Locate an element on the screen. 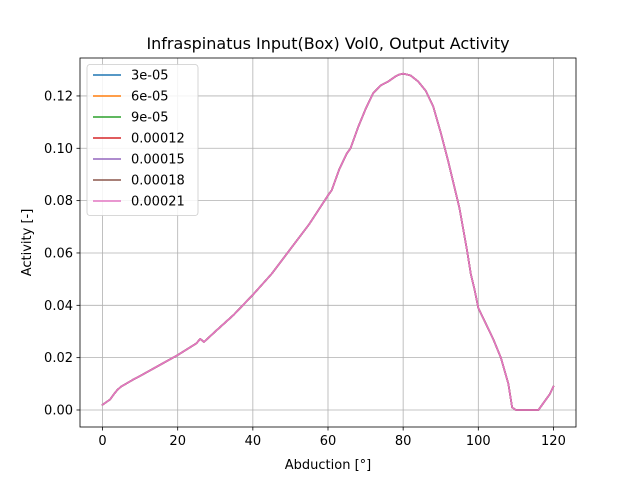  y-tick-label: 0.00 is located at coordinates (58, 410).